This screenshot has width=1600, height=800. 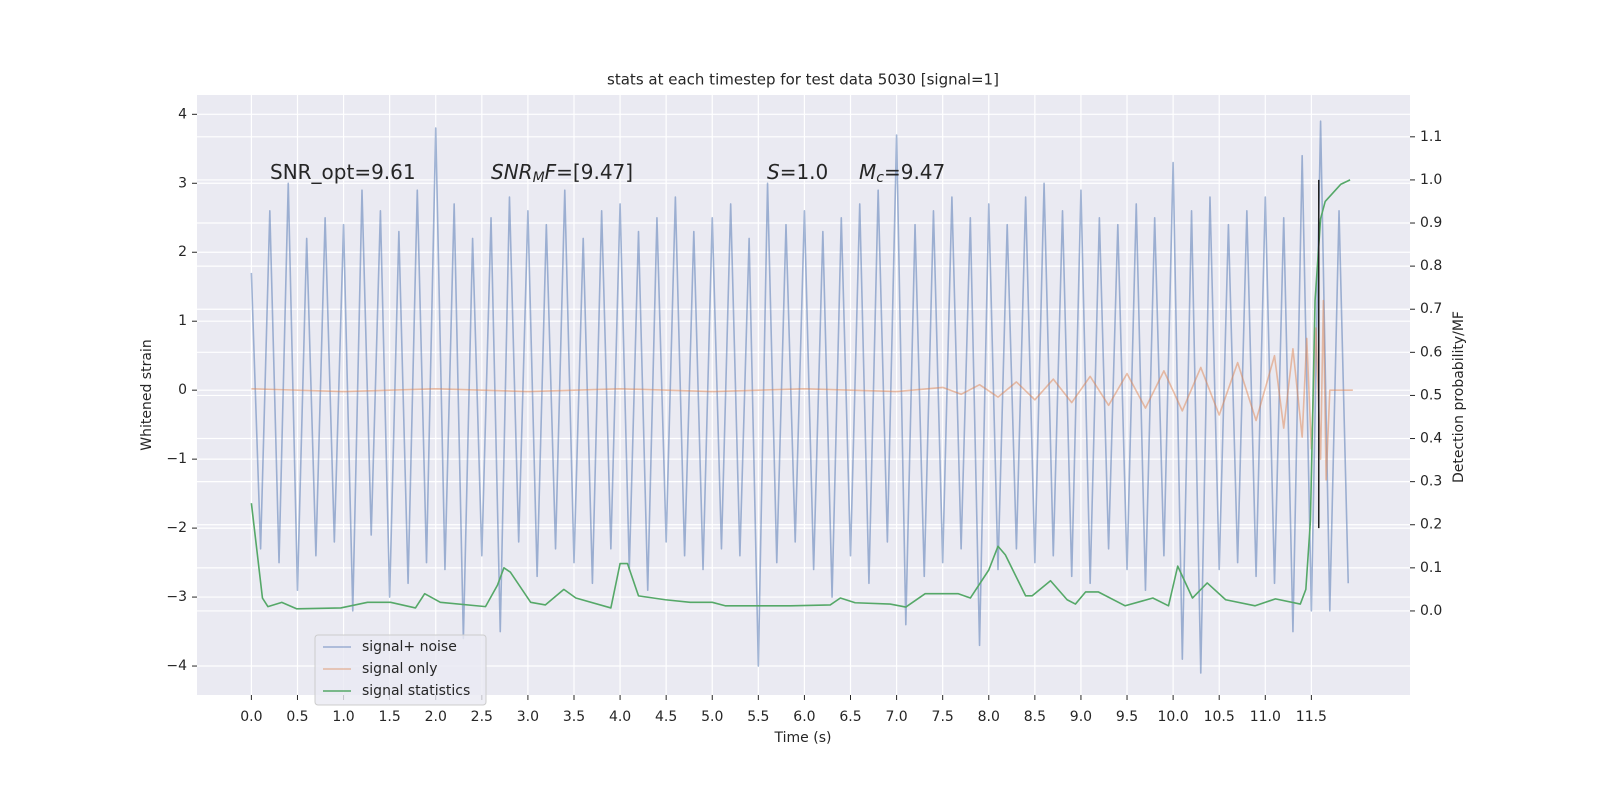 What do you see at coordinates (482, 717) in the screenshot?
I see `x-tick-label: 2.5` at bounding box center [482, 717].